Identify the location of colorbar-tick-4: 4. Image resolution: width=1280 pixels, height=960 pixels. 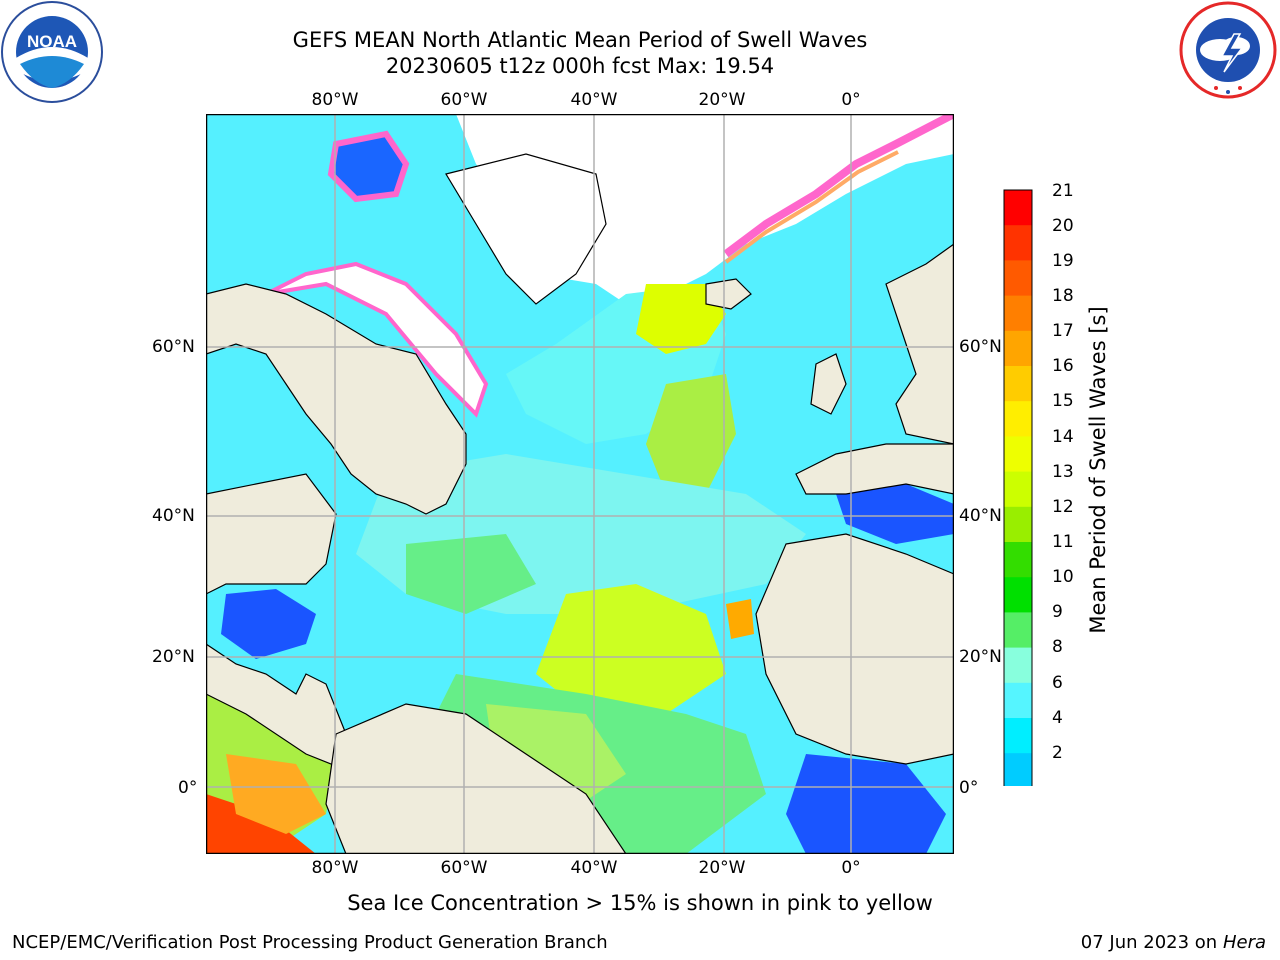
(1057, 718).